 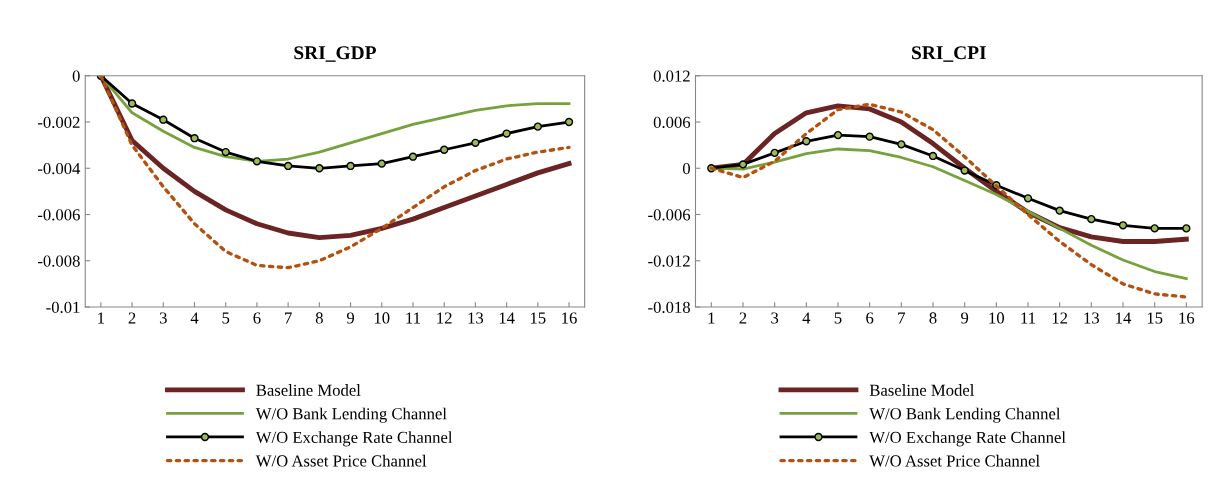 I want to click on y-tick-label: -0.012, so click(x=669, y=261).